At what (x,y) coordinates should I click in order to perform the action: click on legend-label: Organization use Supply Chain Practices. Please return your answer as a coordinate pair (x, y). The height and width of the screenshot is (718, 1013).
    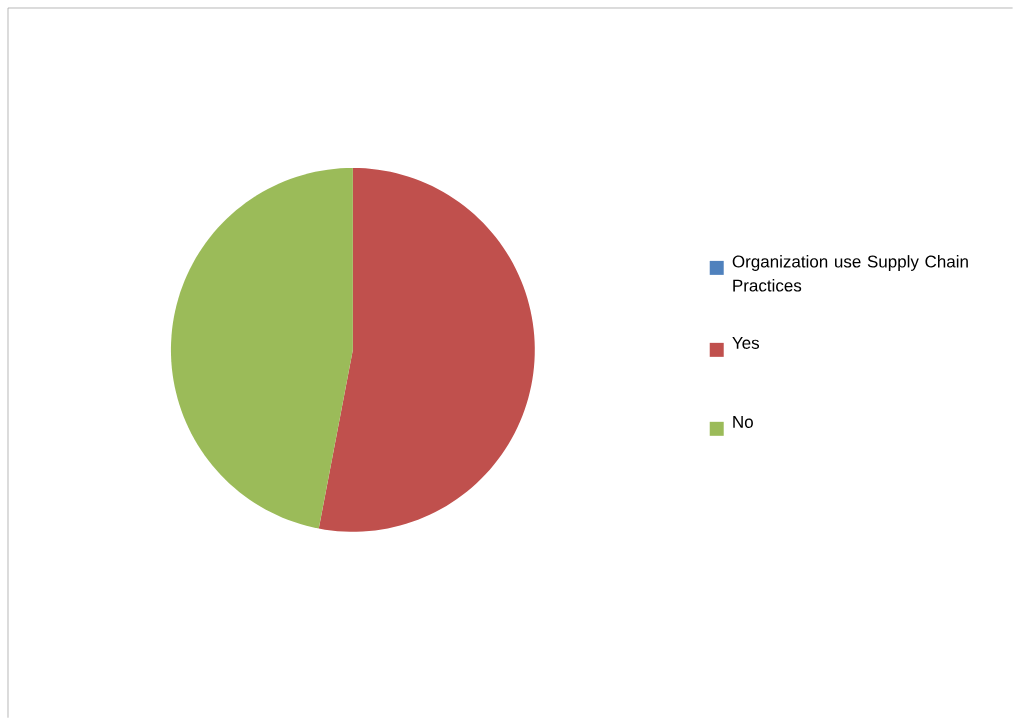
    Looking at the image, I should click on (850, 273).